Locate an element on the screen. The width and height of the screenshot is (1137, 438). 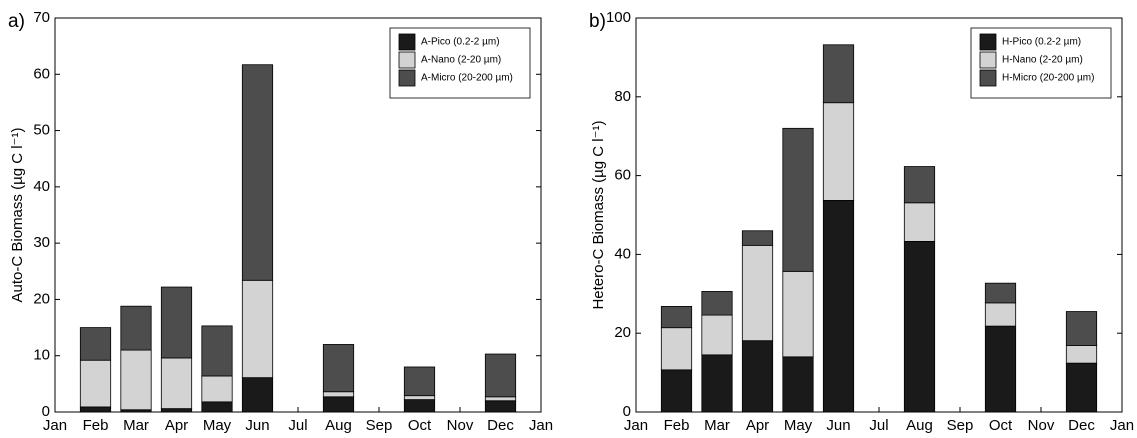
y-tick-label: 10 is located at coordinates (41, 355).